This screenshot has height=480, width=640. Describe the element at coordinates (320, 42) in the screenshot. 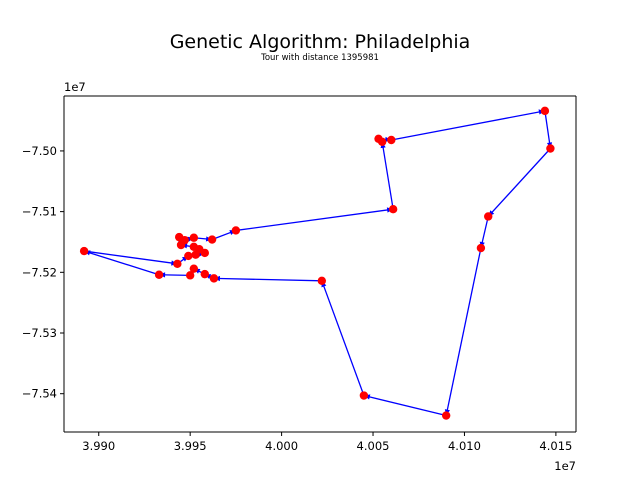

I see `chart-title: Genetic Algorithm: Philadelphia` at that location.